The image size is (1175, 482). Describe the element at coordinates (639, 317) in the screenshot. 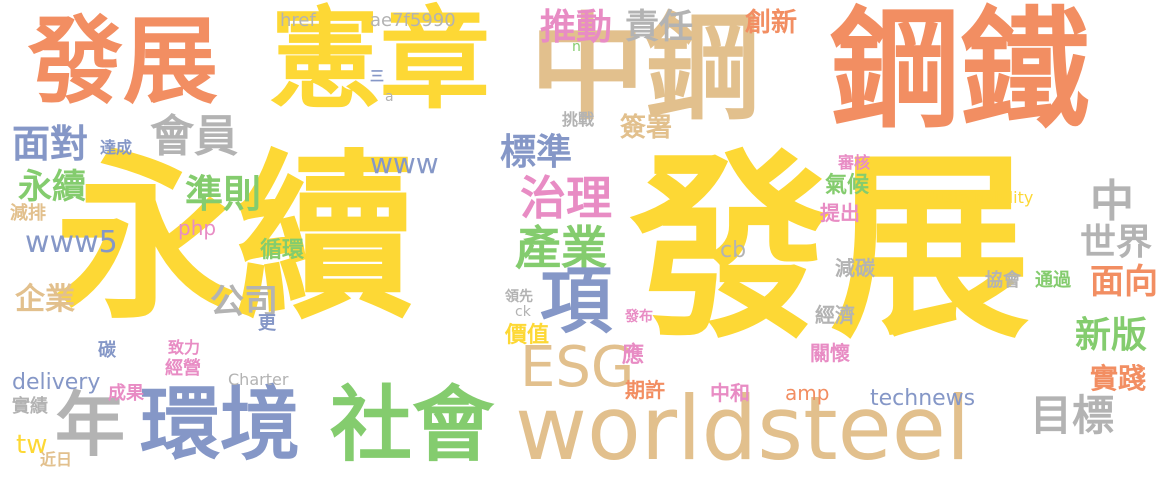

I see `word-fabu: 發布` at that location.